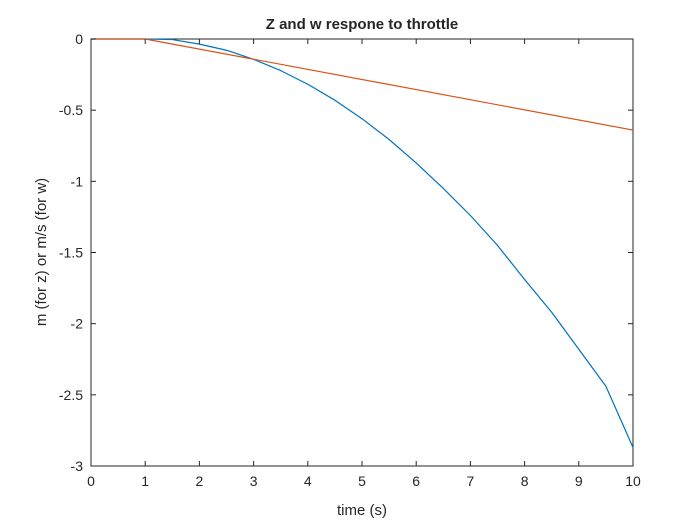  Describe the element at coordinates (525, 481) in the screenshot. I see `x-tick-label: 8` at that location.